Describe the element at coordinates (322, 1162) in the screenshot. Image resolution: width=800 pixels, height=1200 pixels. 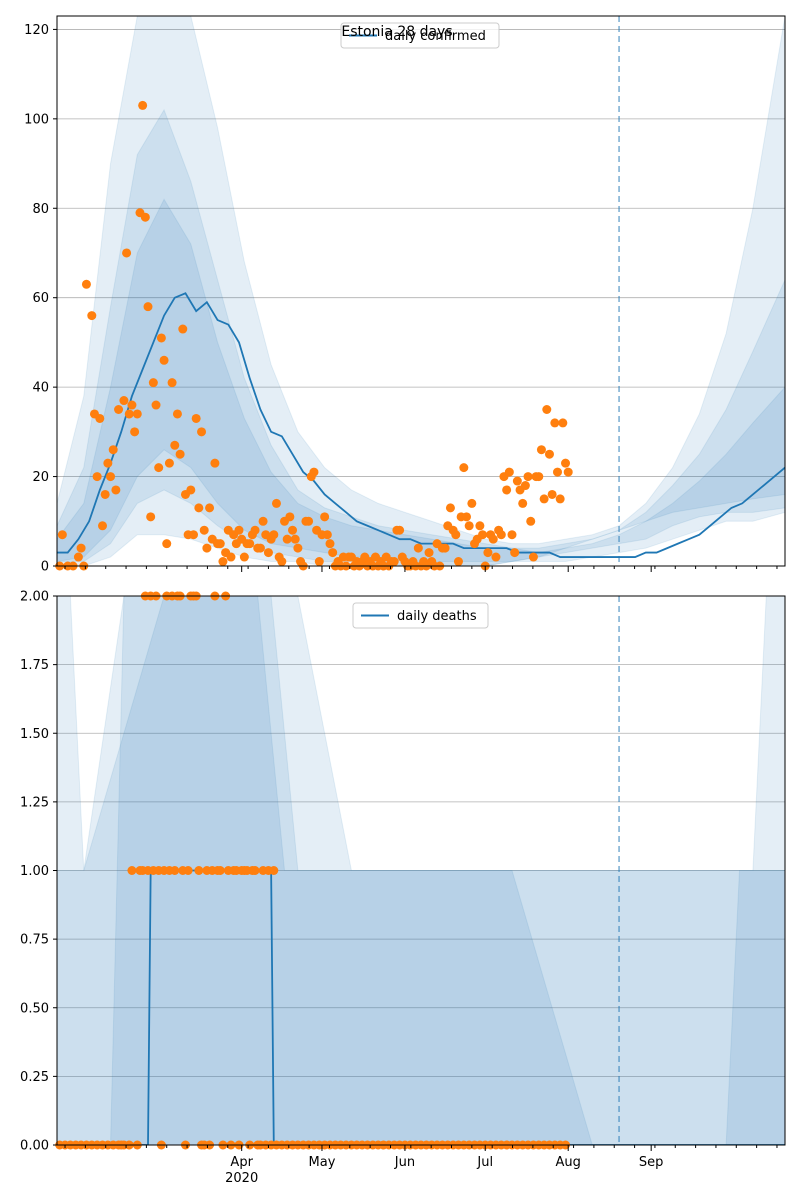
I see `x-tick-label: May` at that location.